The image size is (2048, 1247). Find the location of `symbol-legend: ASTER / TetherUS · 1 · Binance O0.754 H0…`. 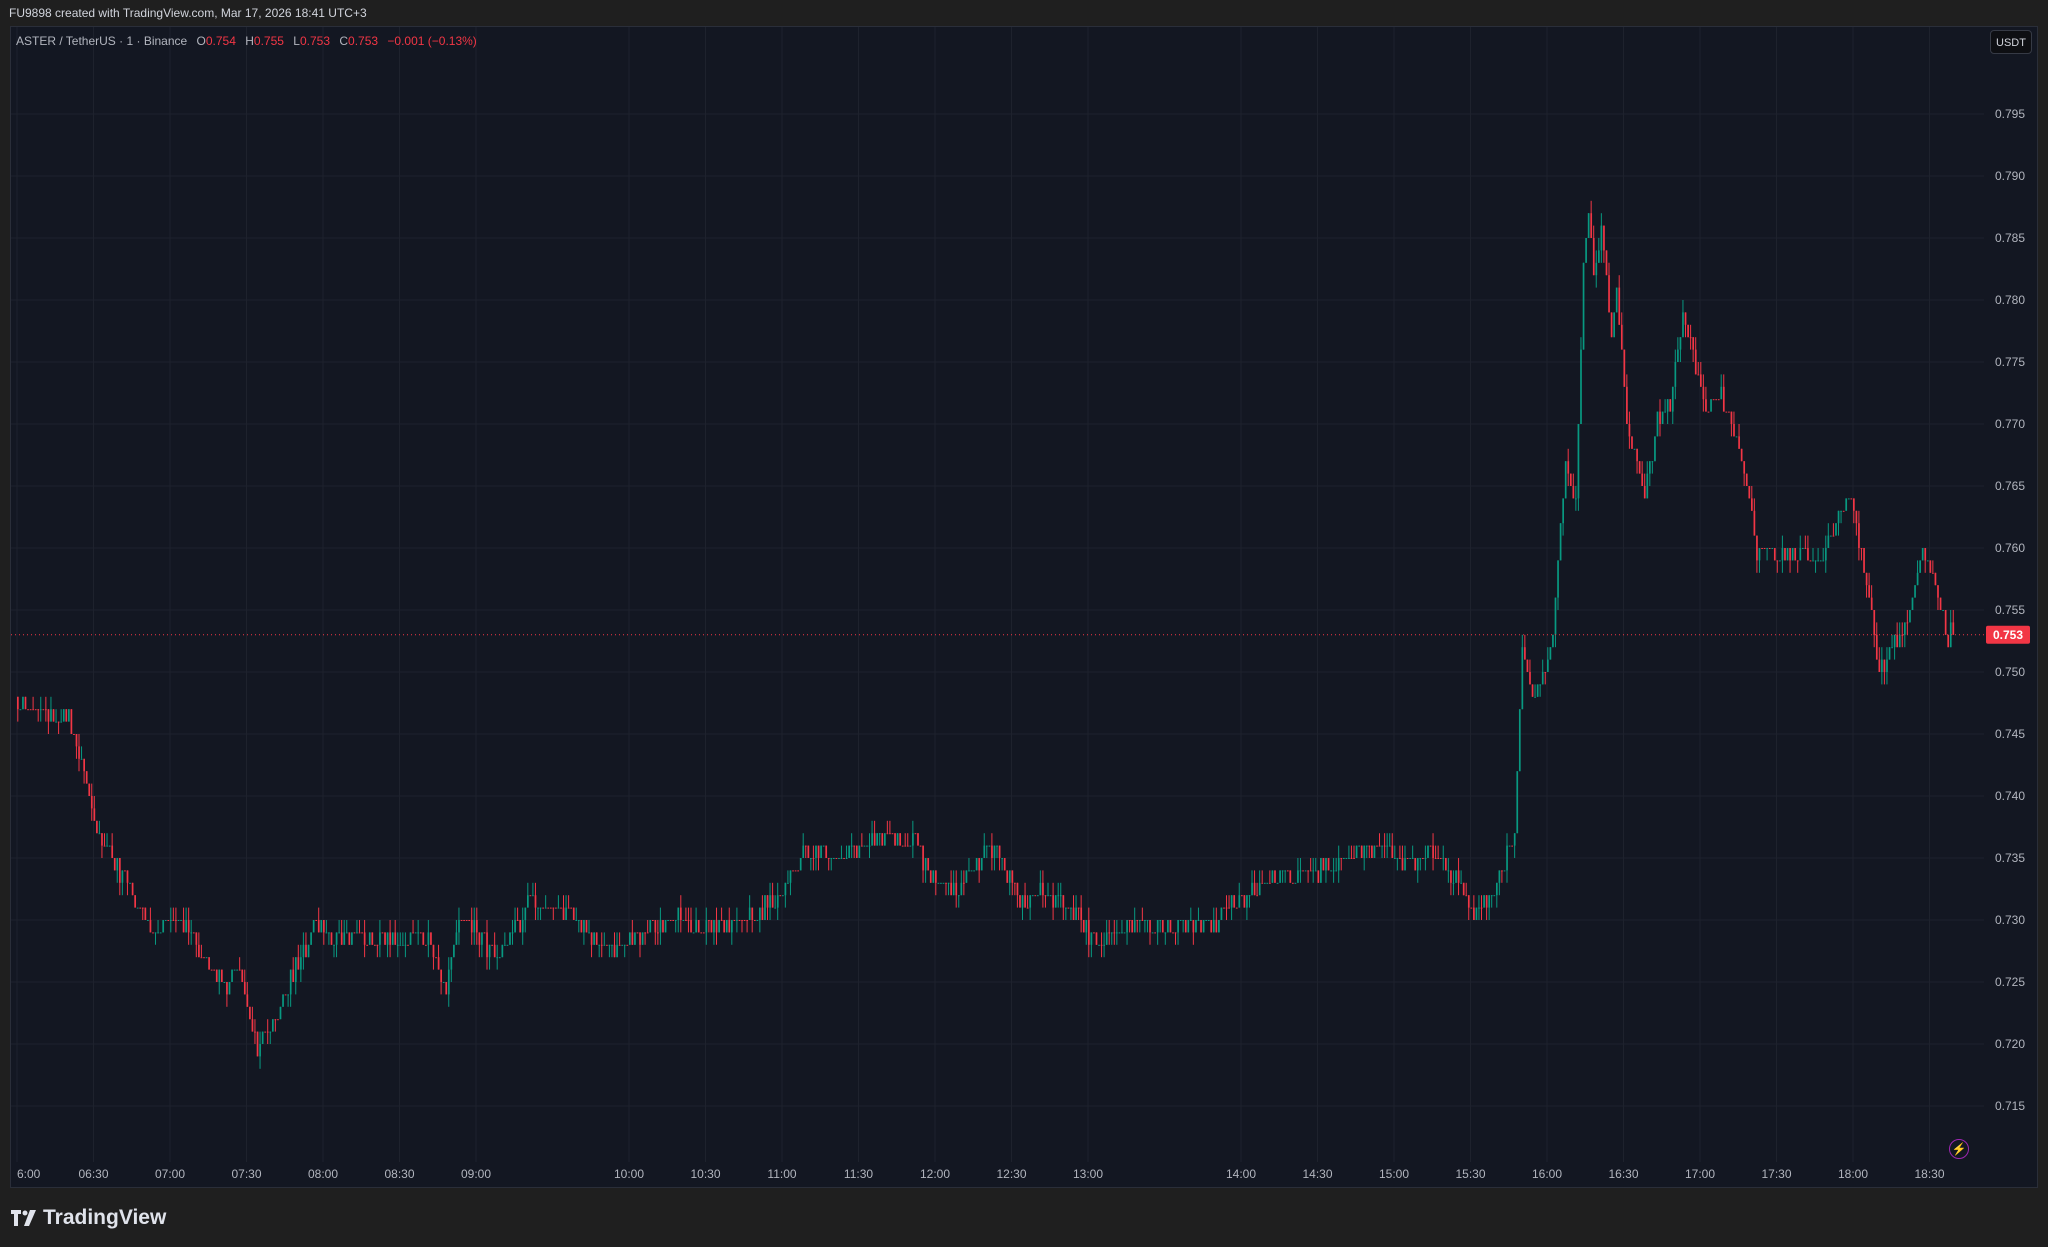

symbol-legend: ASTER / TetherUS · 1 · Binance O0.754 H0… is located at coordinates (246, 41).